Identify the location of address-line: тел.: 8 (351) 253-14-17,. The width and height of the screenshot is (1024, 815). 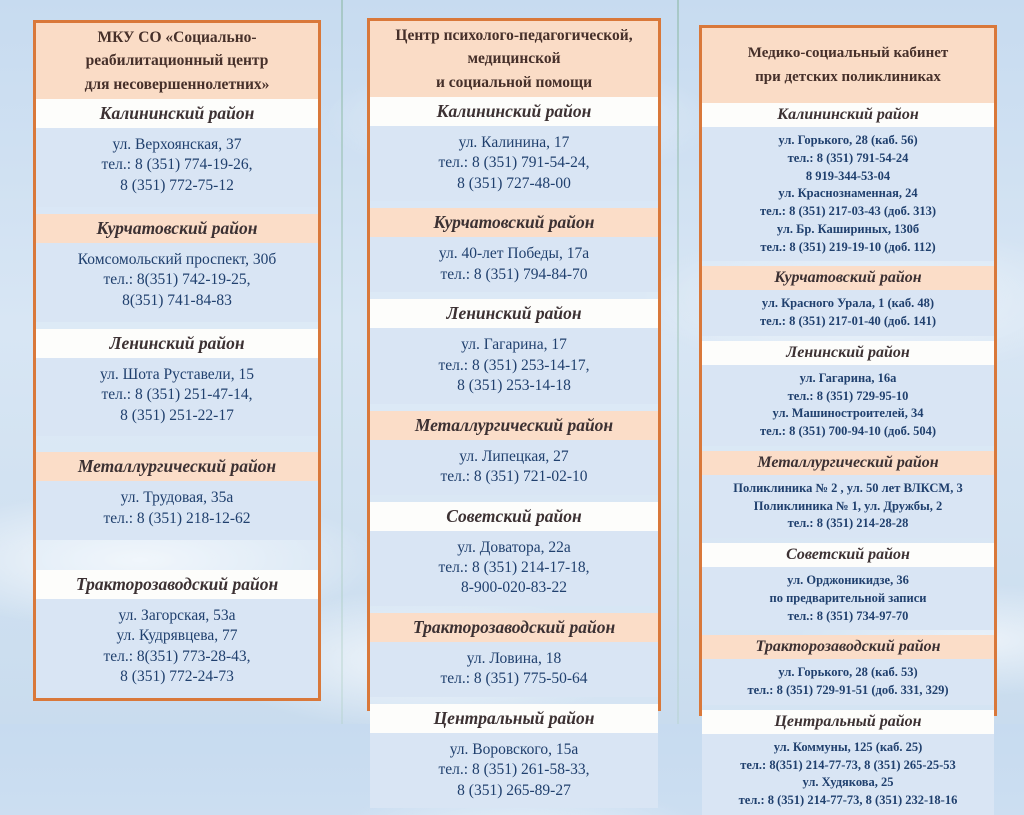
(514, 365).